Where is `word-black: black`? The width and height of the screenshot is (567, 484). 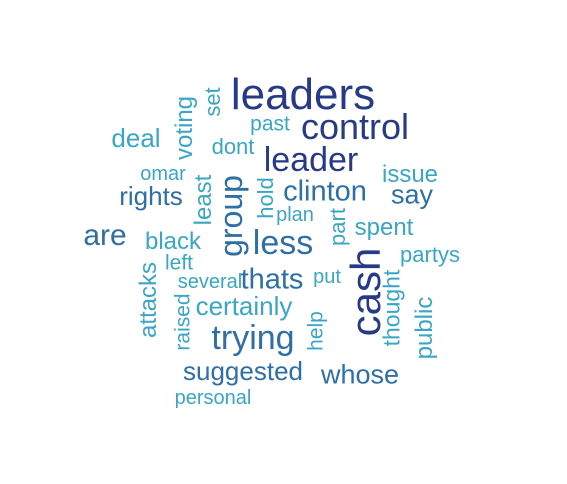
word-black: black is located at coordinates (173, 241).